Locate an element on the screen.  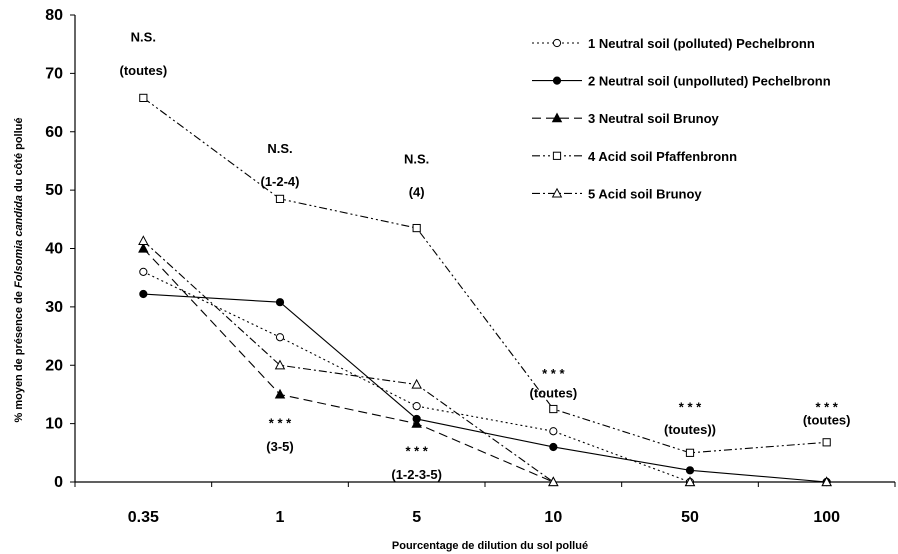
legend-entry-3: 3 Neutral soil Brunoy is located at coordinates (626, 118).